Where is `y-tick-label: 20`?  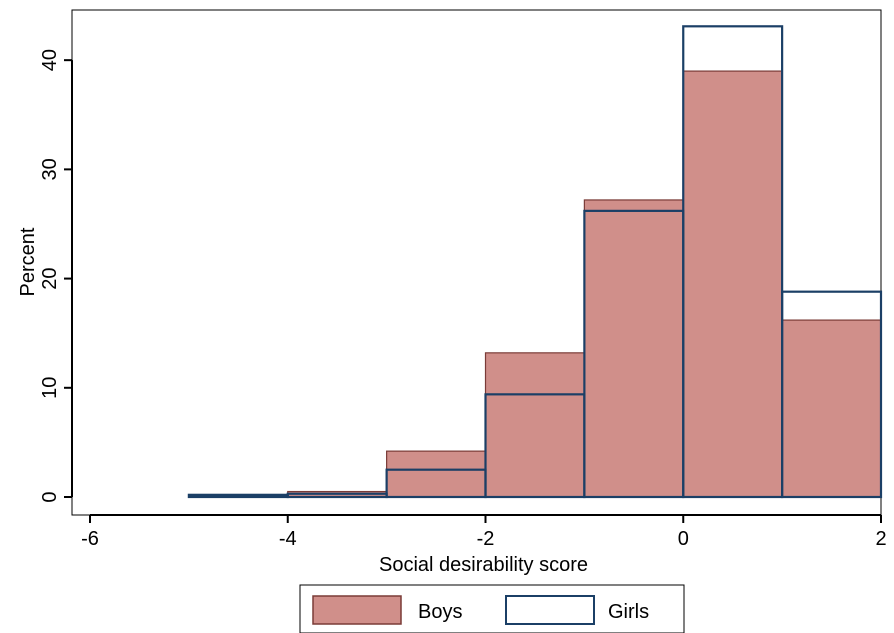 y-tick-label: 20 is located at coordinates (50, 278).